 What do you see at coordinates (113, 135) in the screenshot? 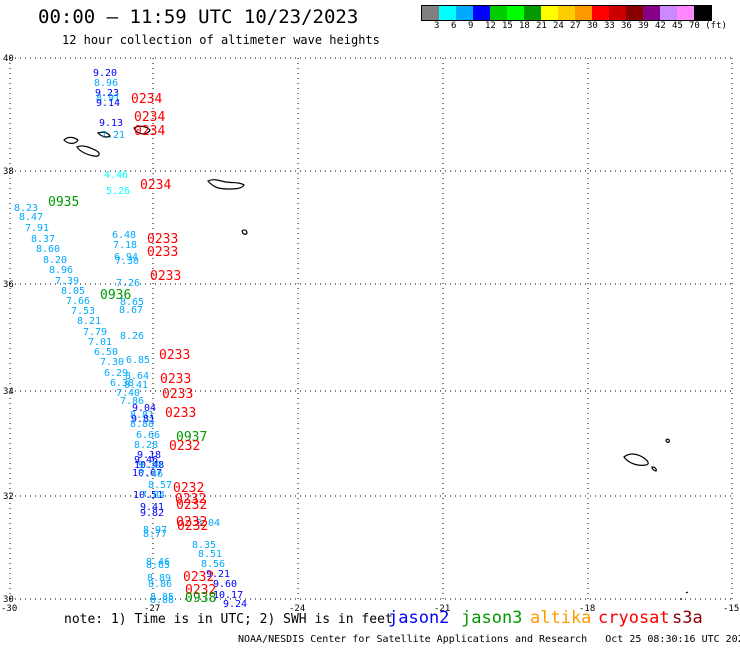
I see `wave-height-label: 7.21` at bounding box center [113, 135].